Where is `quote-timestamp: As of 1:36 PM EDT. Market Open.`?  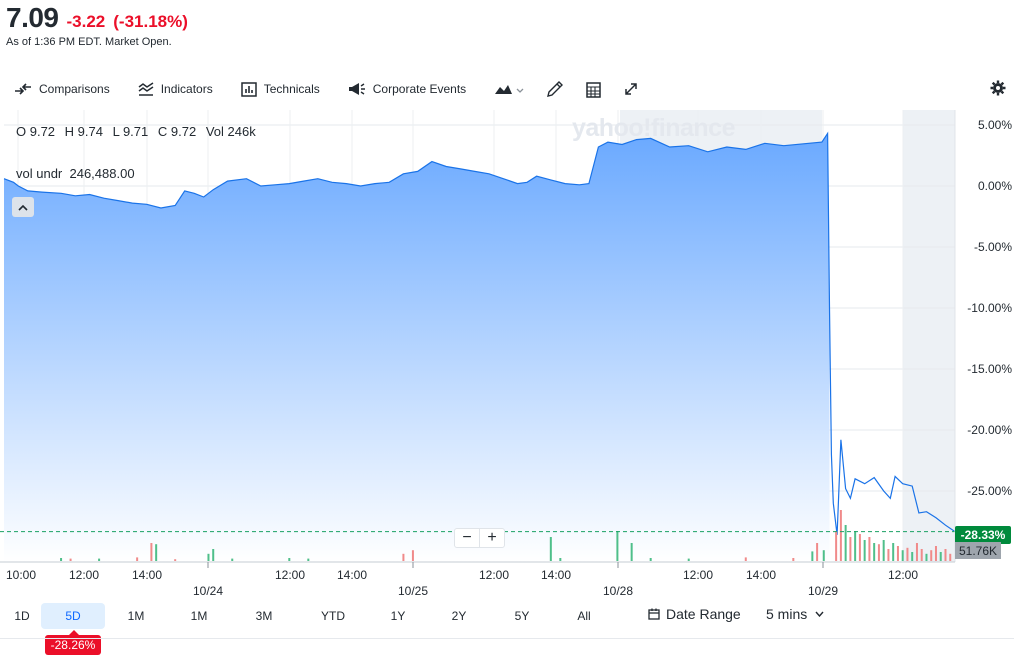 quote-timestamp: As of 1:36 PM EDT. Market Open. is located at coordinates (89, 42).